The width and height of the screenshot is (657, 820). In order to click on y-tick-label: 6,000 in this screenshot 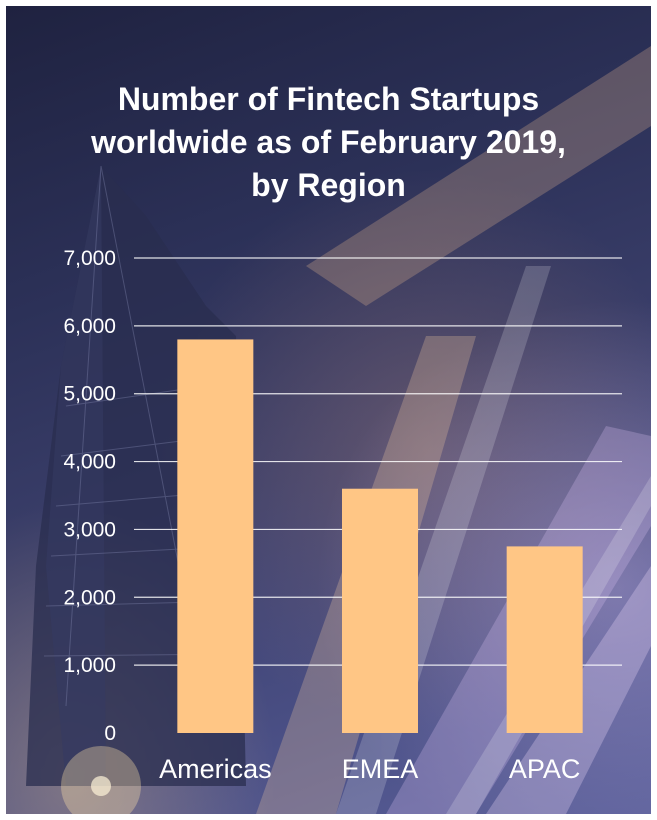, I will do `click(89, 326)`.